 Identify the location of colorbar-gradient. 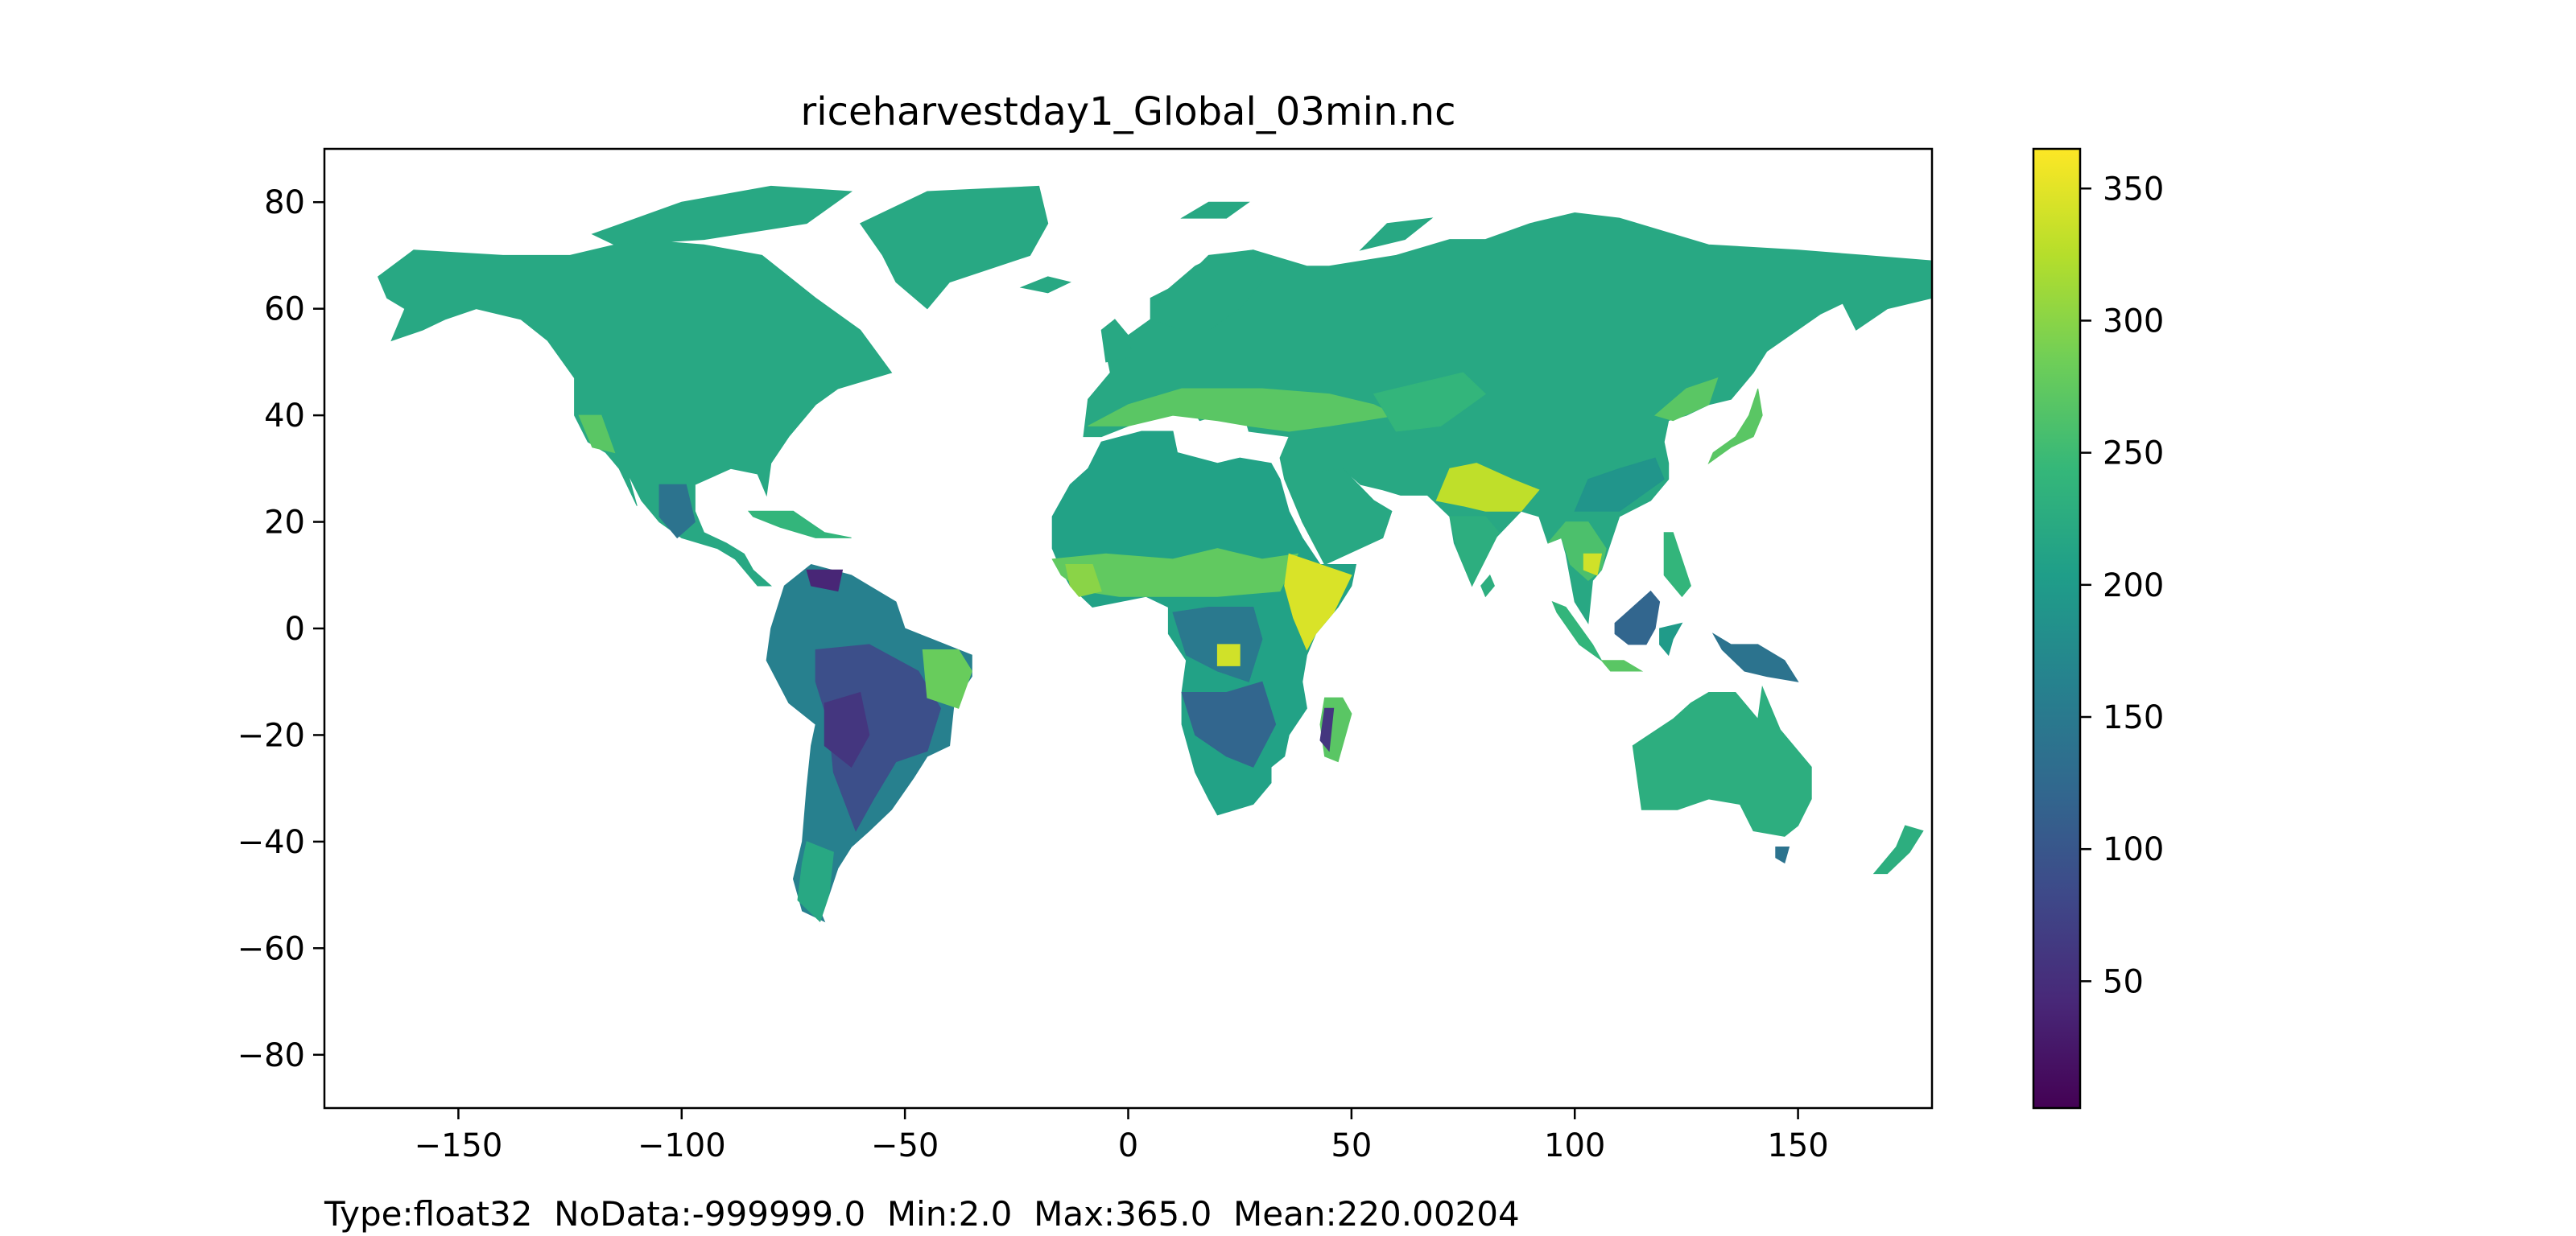
(2056, 628).